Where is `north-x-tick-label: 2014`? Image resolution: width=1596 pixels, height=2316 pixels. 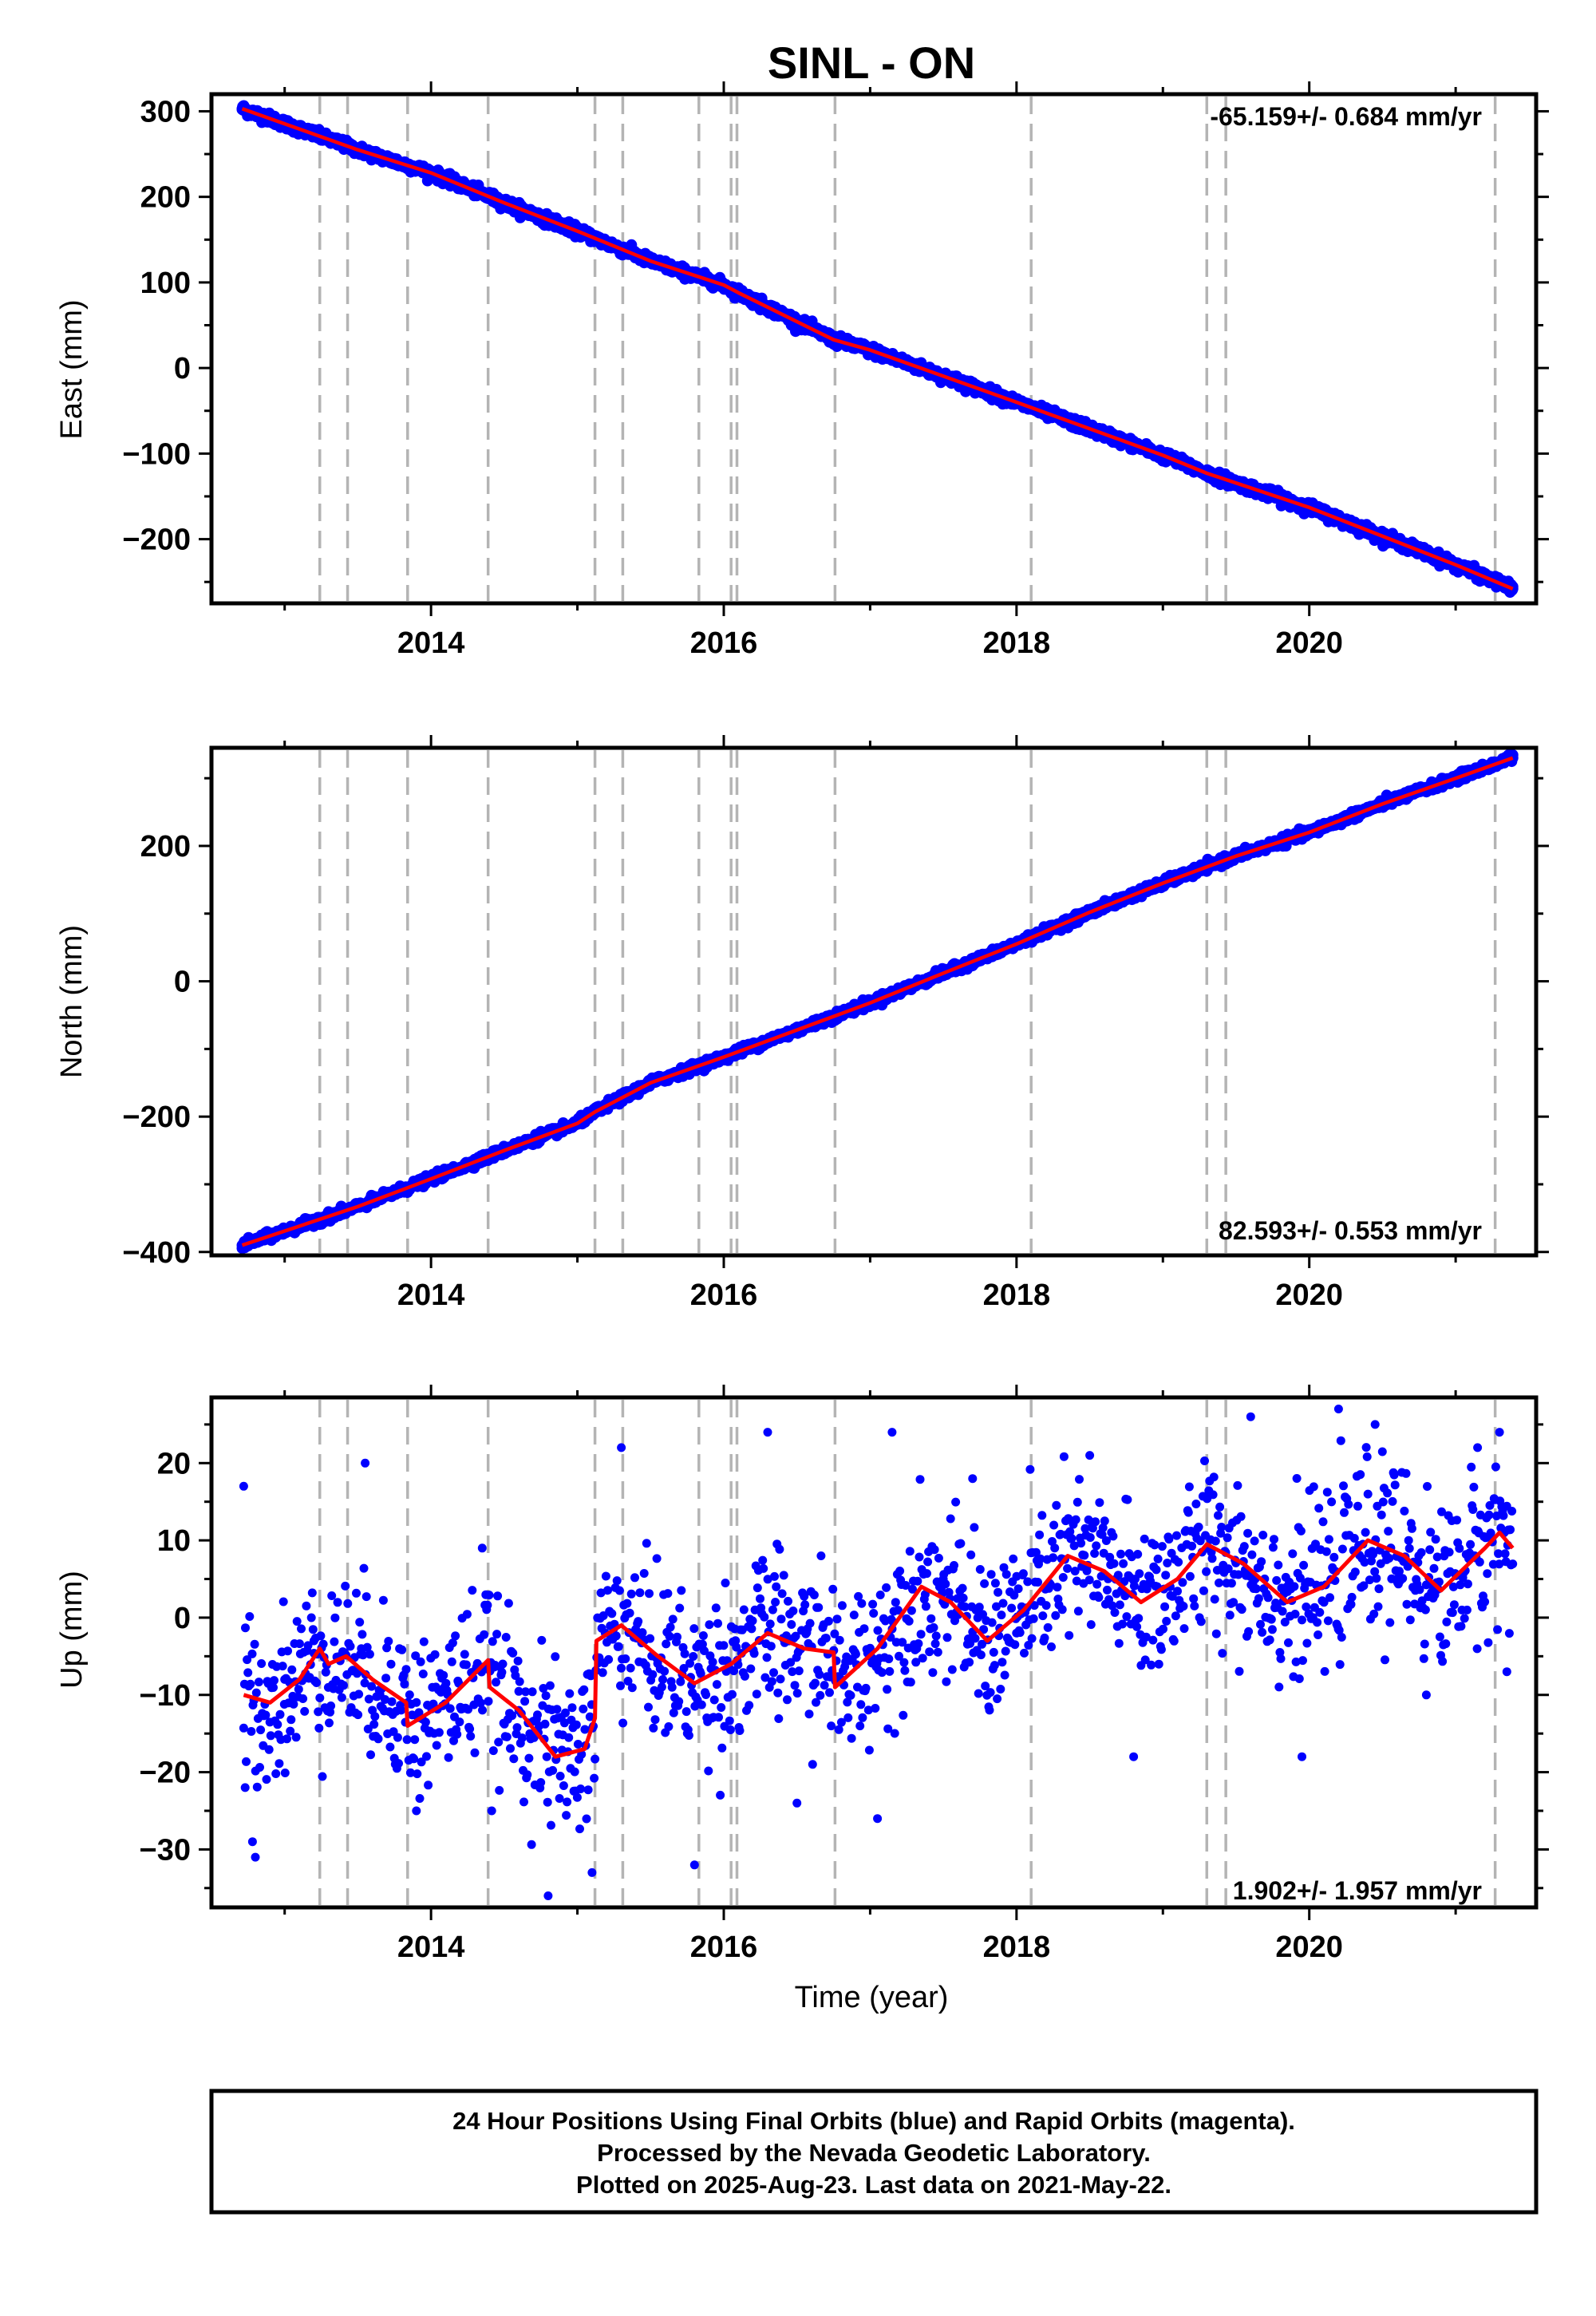 north-x-tick-label: 2014 is located at coordinates (431, 1295).